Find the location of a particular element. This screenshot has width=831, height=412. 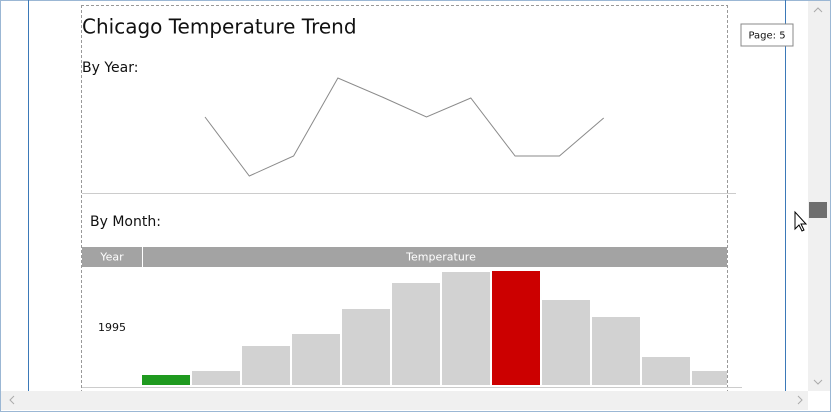

cursor is located at coordinates (801, 221).